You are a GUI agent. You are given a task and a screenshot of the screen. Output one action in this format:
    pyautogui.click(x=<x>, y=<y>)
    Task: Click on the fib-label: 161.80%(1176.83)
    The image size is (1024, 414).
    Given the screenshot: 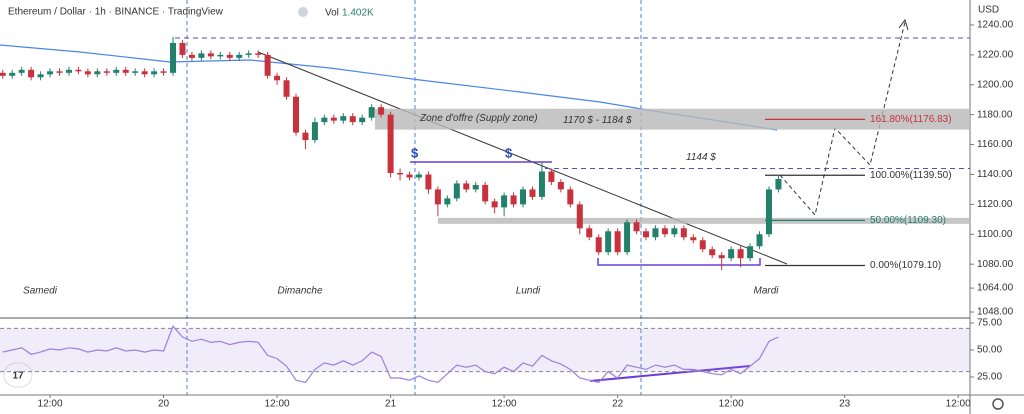 What is the action you would take?
    pyautogui.click(x=911, y=119)
    